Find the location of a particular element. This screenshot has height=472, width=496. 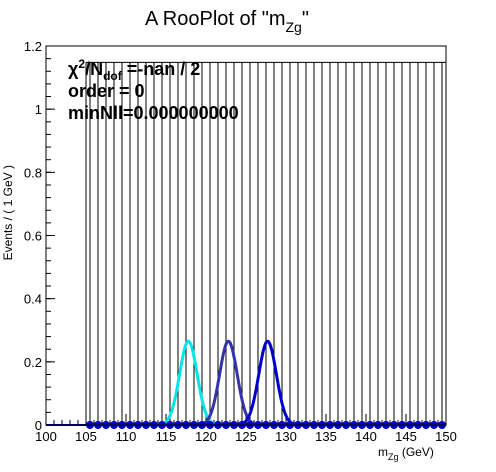

y-tick-label: 1.2 is located at coordinates (33, 46).